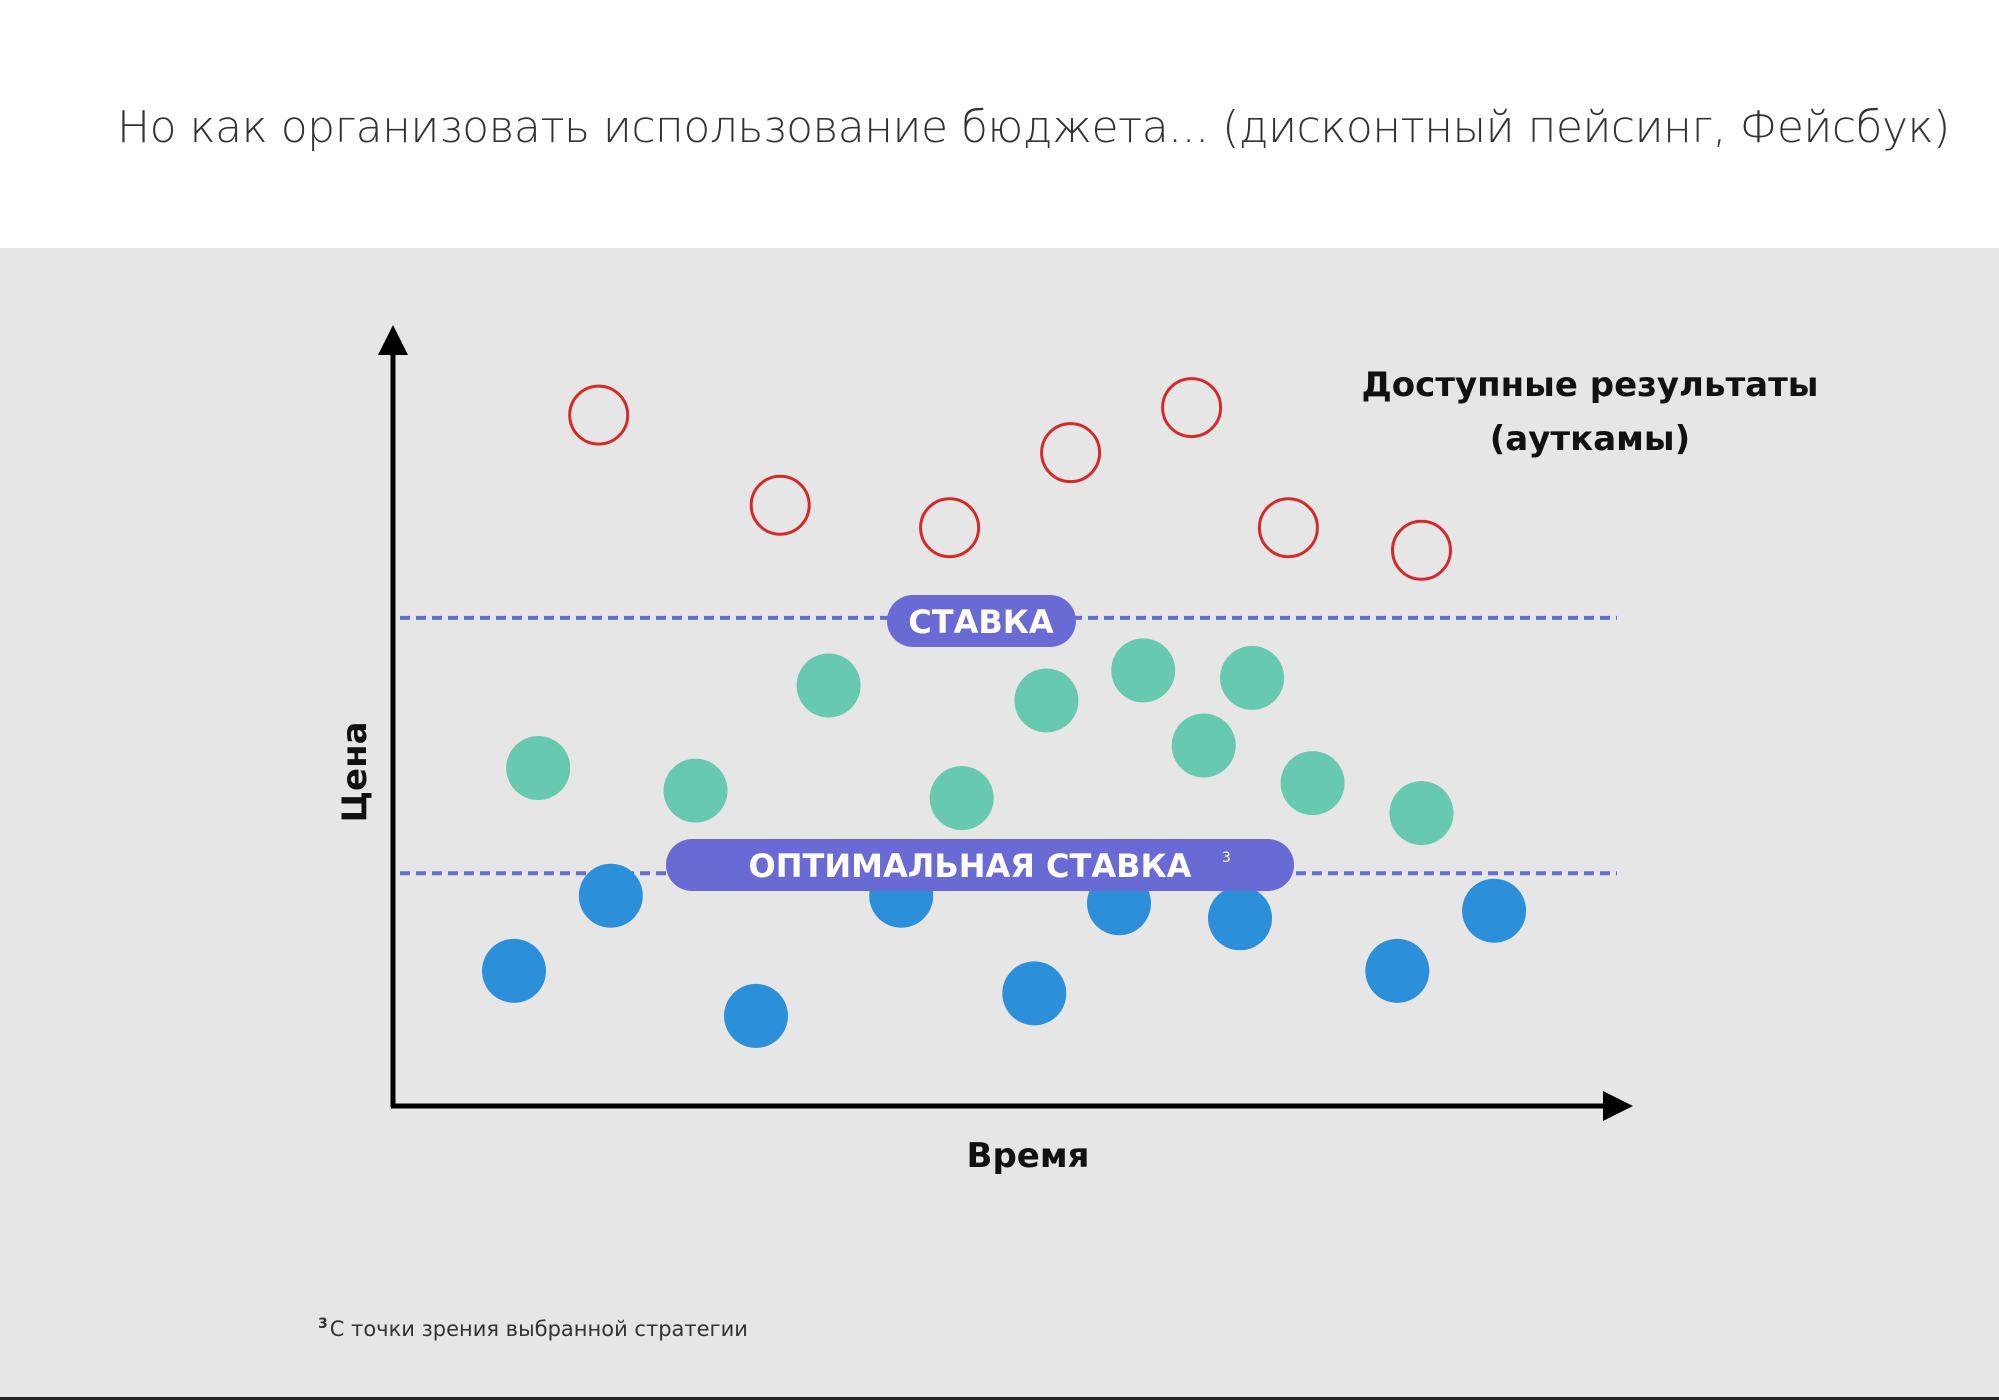  What do you see at coordinates (1589, 385) in the screenshot?
I see `legend-label-line-1: Доступные результаты` at bounding box center [1589, 385].